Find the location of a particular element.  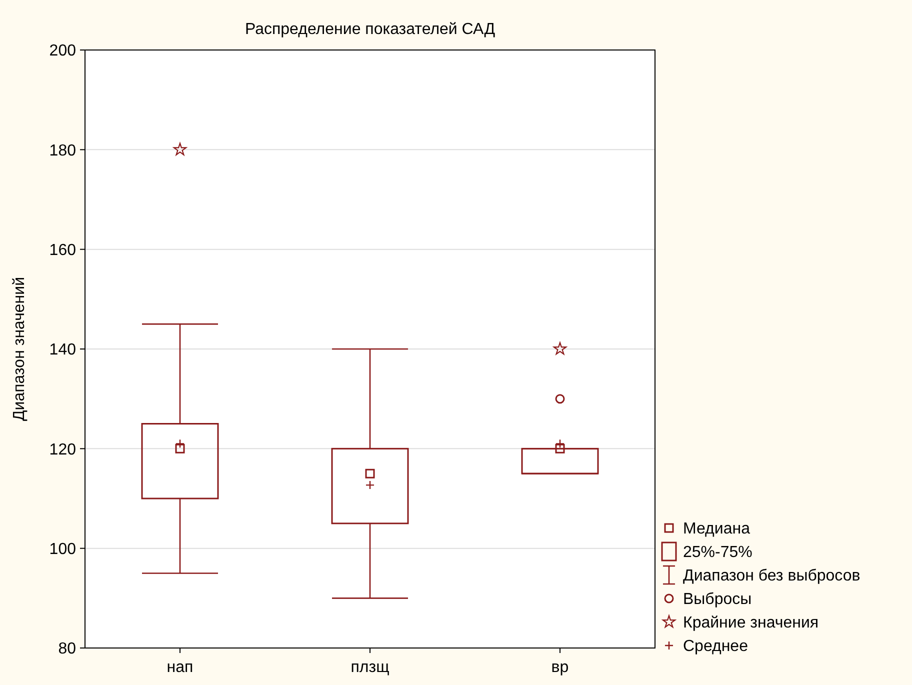

point is located at coordinates (180, 149).